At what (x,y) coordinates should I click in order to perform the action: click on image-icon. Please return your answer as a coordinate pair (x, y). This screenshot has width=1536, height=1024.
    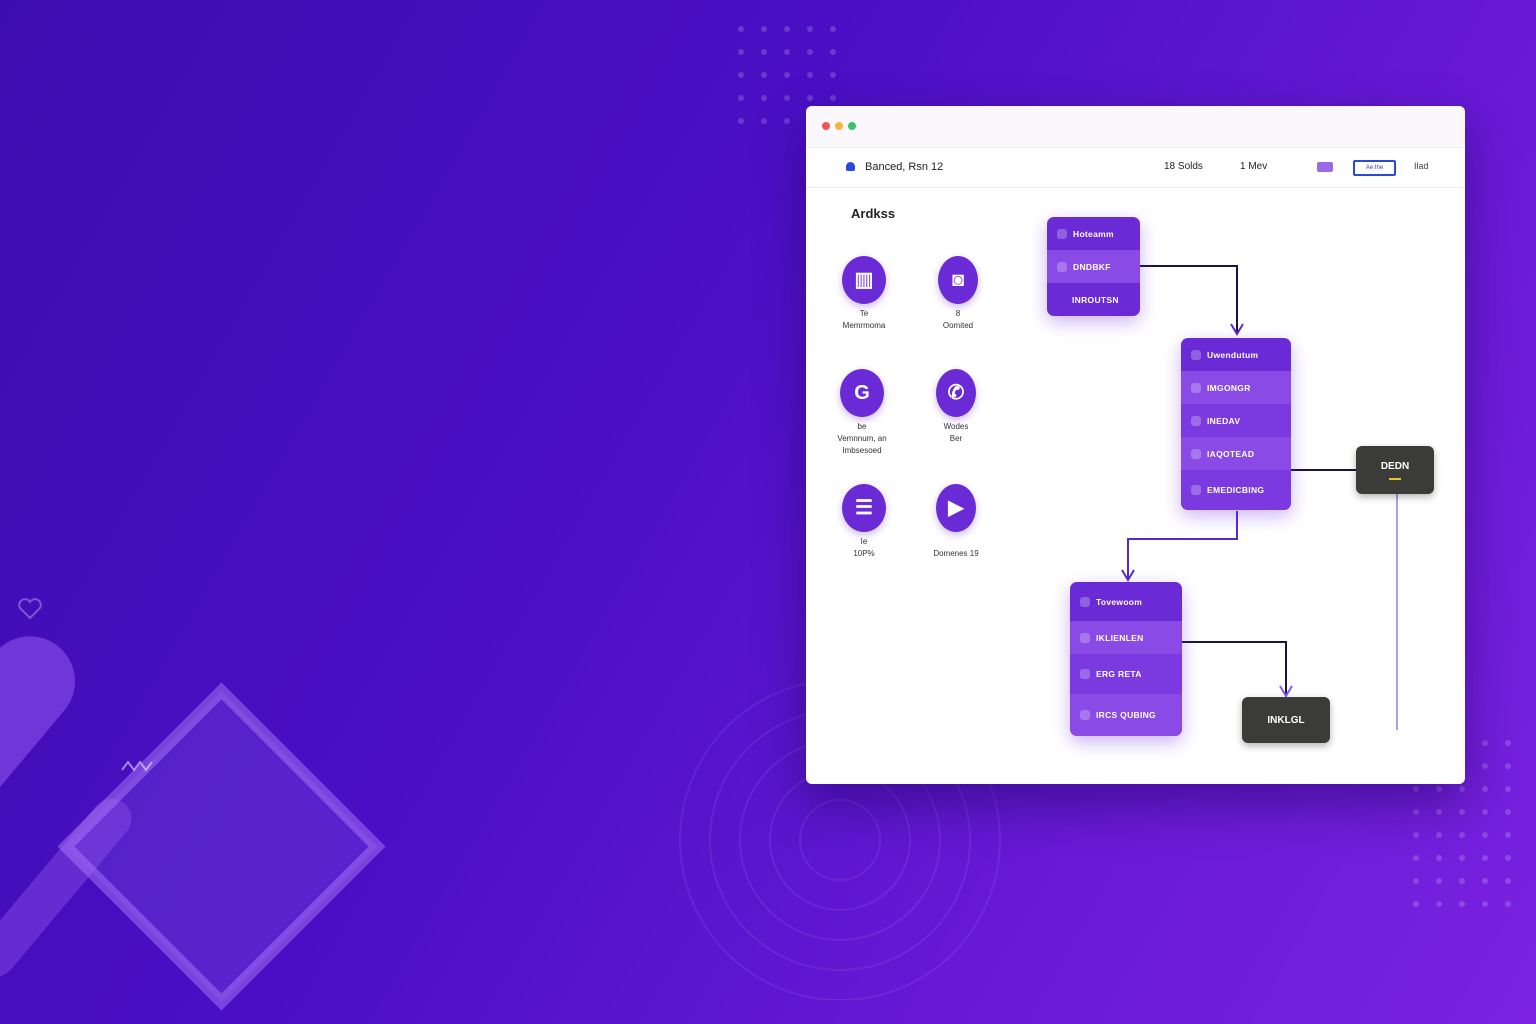
    Looking at the image, I should click on (1325, 167).